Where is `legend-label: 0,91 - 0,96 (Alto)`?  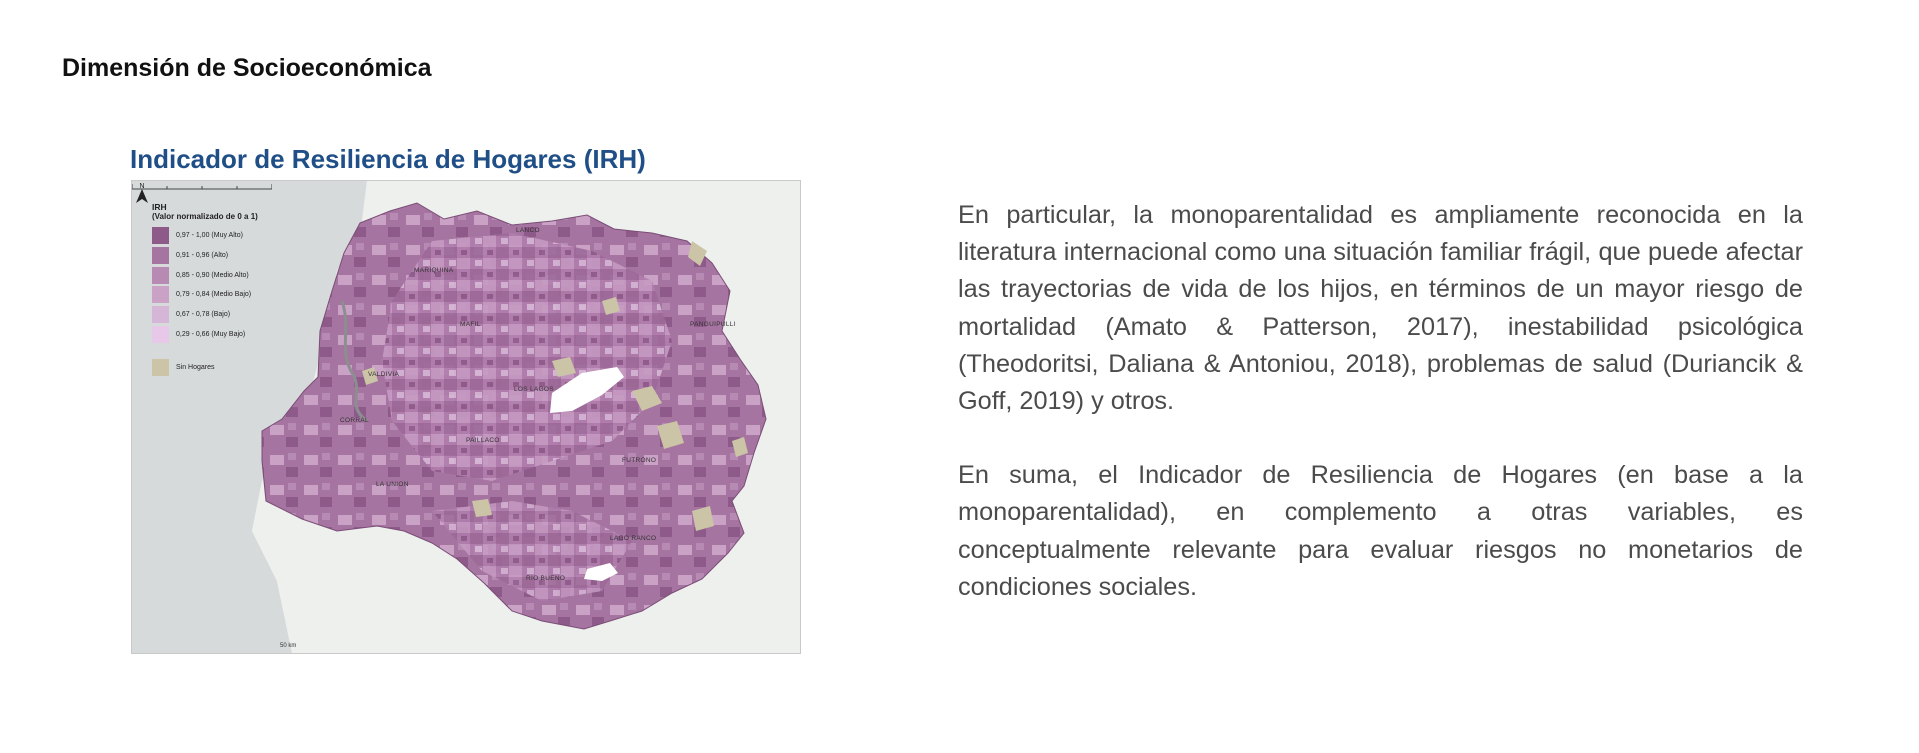
legend-label: 0,91 - 0,96 (Alto) is located at coordinates (202, 256).